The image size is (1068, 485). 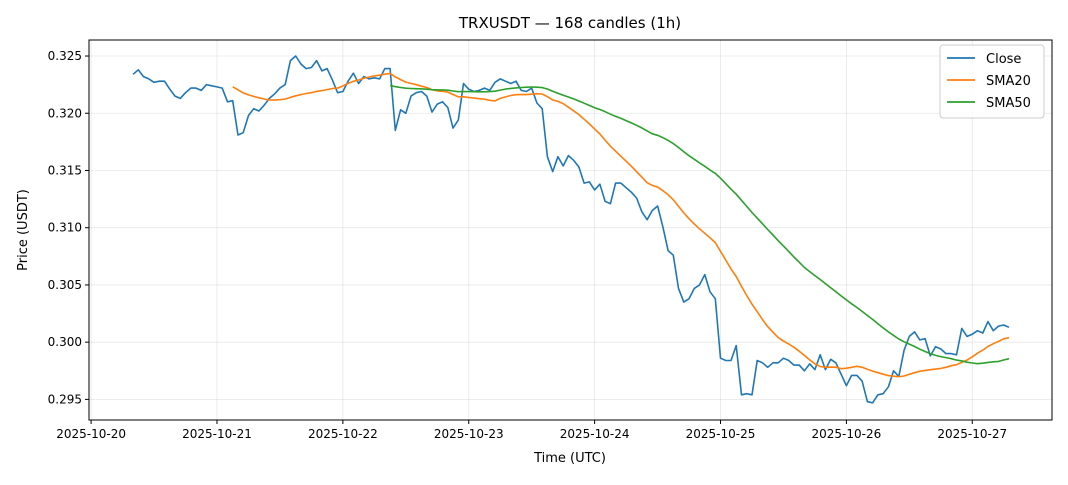 I want to click on x-tick-label: 2025-10-21, so click(x=217, y=434).